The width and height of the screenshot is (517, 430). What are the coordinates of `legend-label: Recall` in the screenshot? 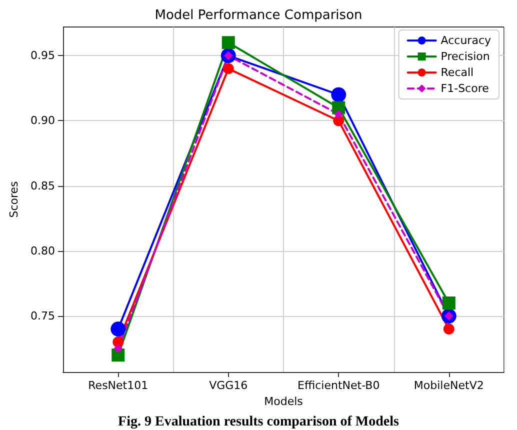 It's located at (457, 72).